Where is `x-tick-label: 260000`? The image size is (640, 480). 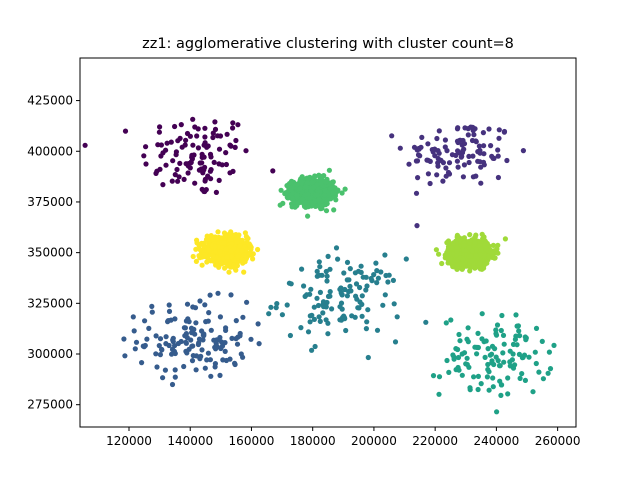
x-tick-label: 260000 is located at coordinates (558, 441).